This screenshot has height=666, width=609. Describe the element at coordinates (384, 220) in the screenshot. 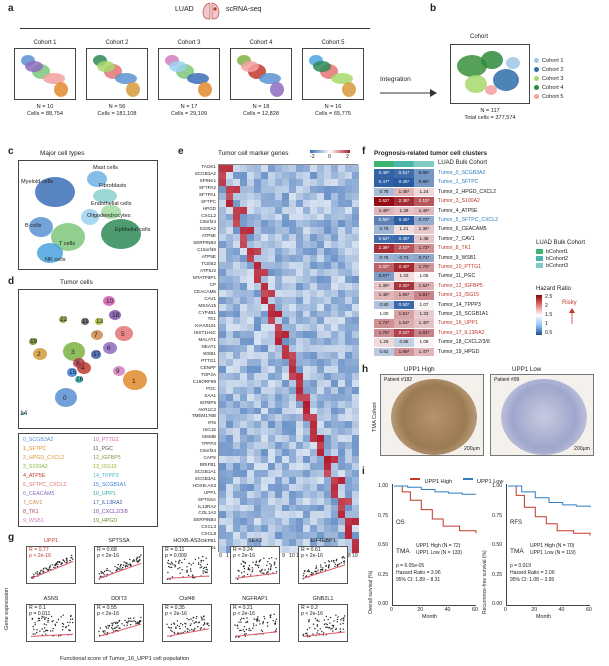

I see `hazard-ratio-cell: 0.58*` at that location.